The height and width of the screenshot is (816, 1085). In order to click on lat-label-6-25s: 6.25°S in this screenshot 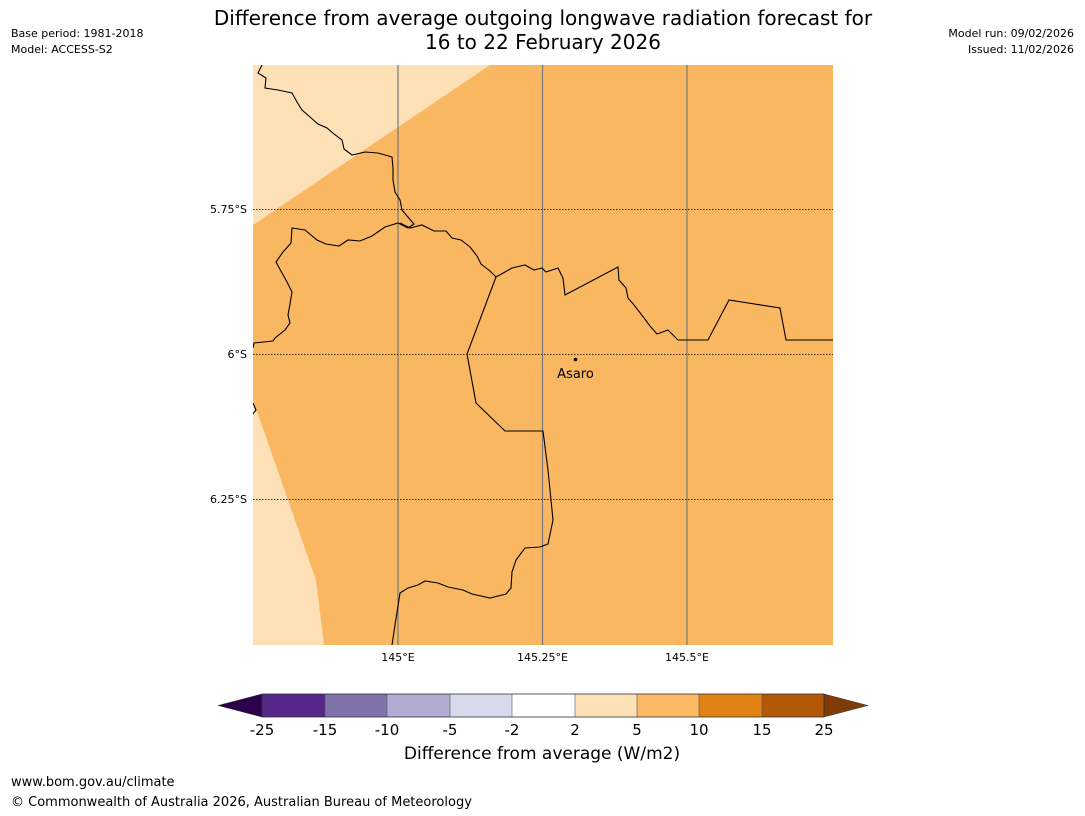, I will do `click(228, 499)`.